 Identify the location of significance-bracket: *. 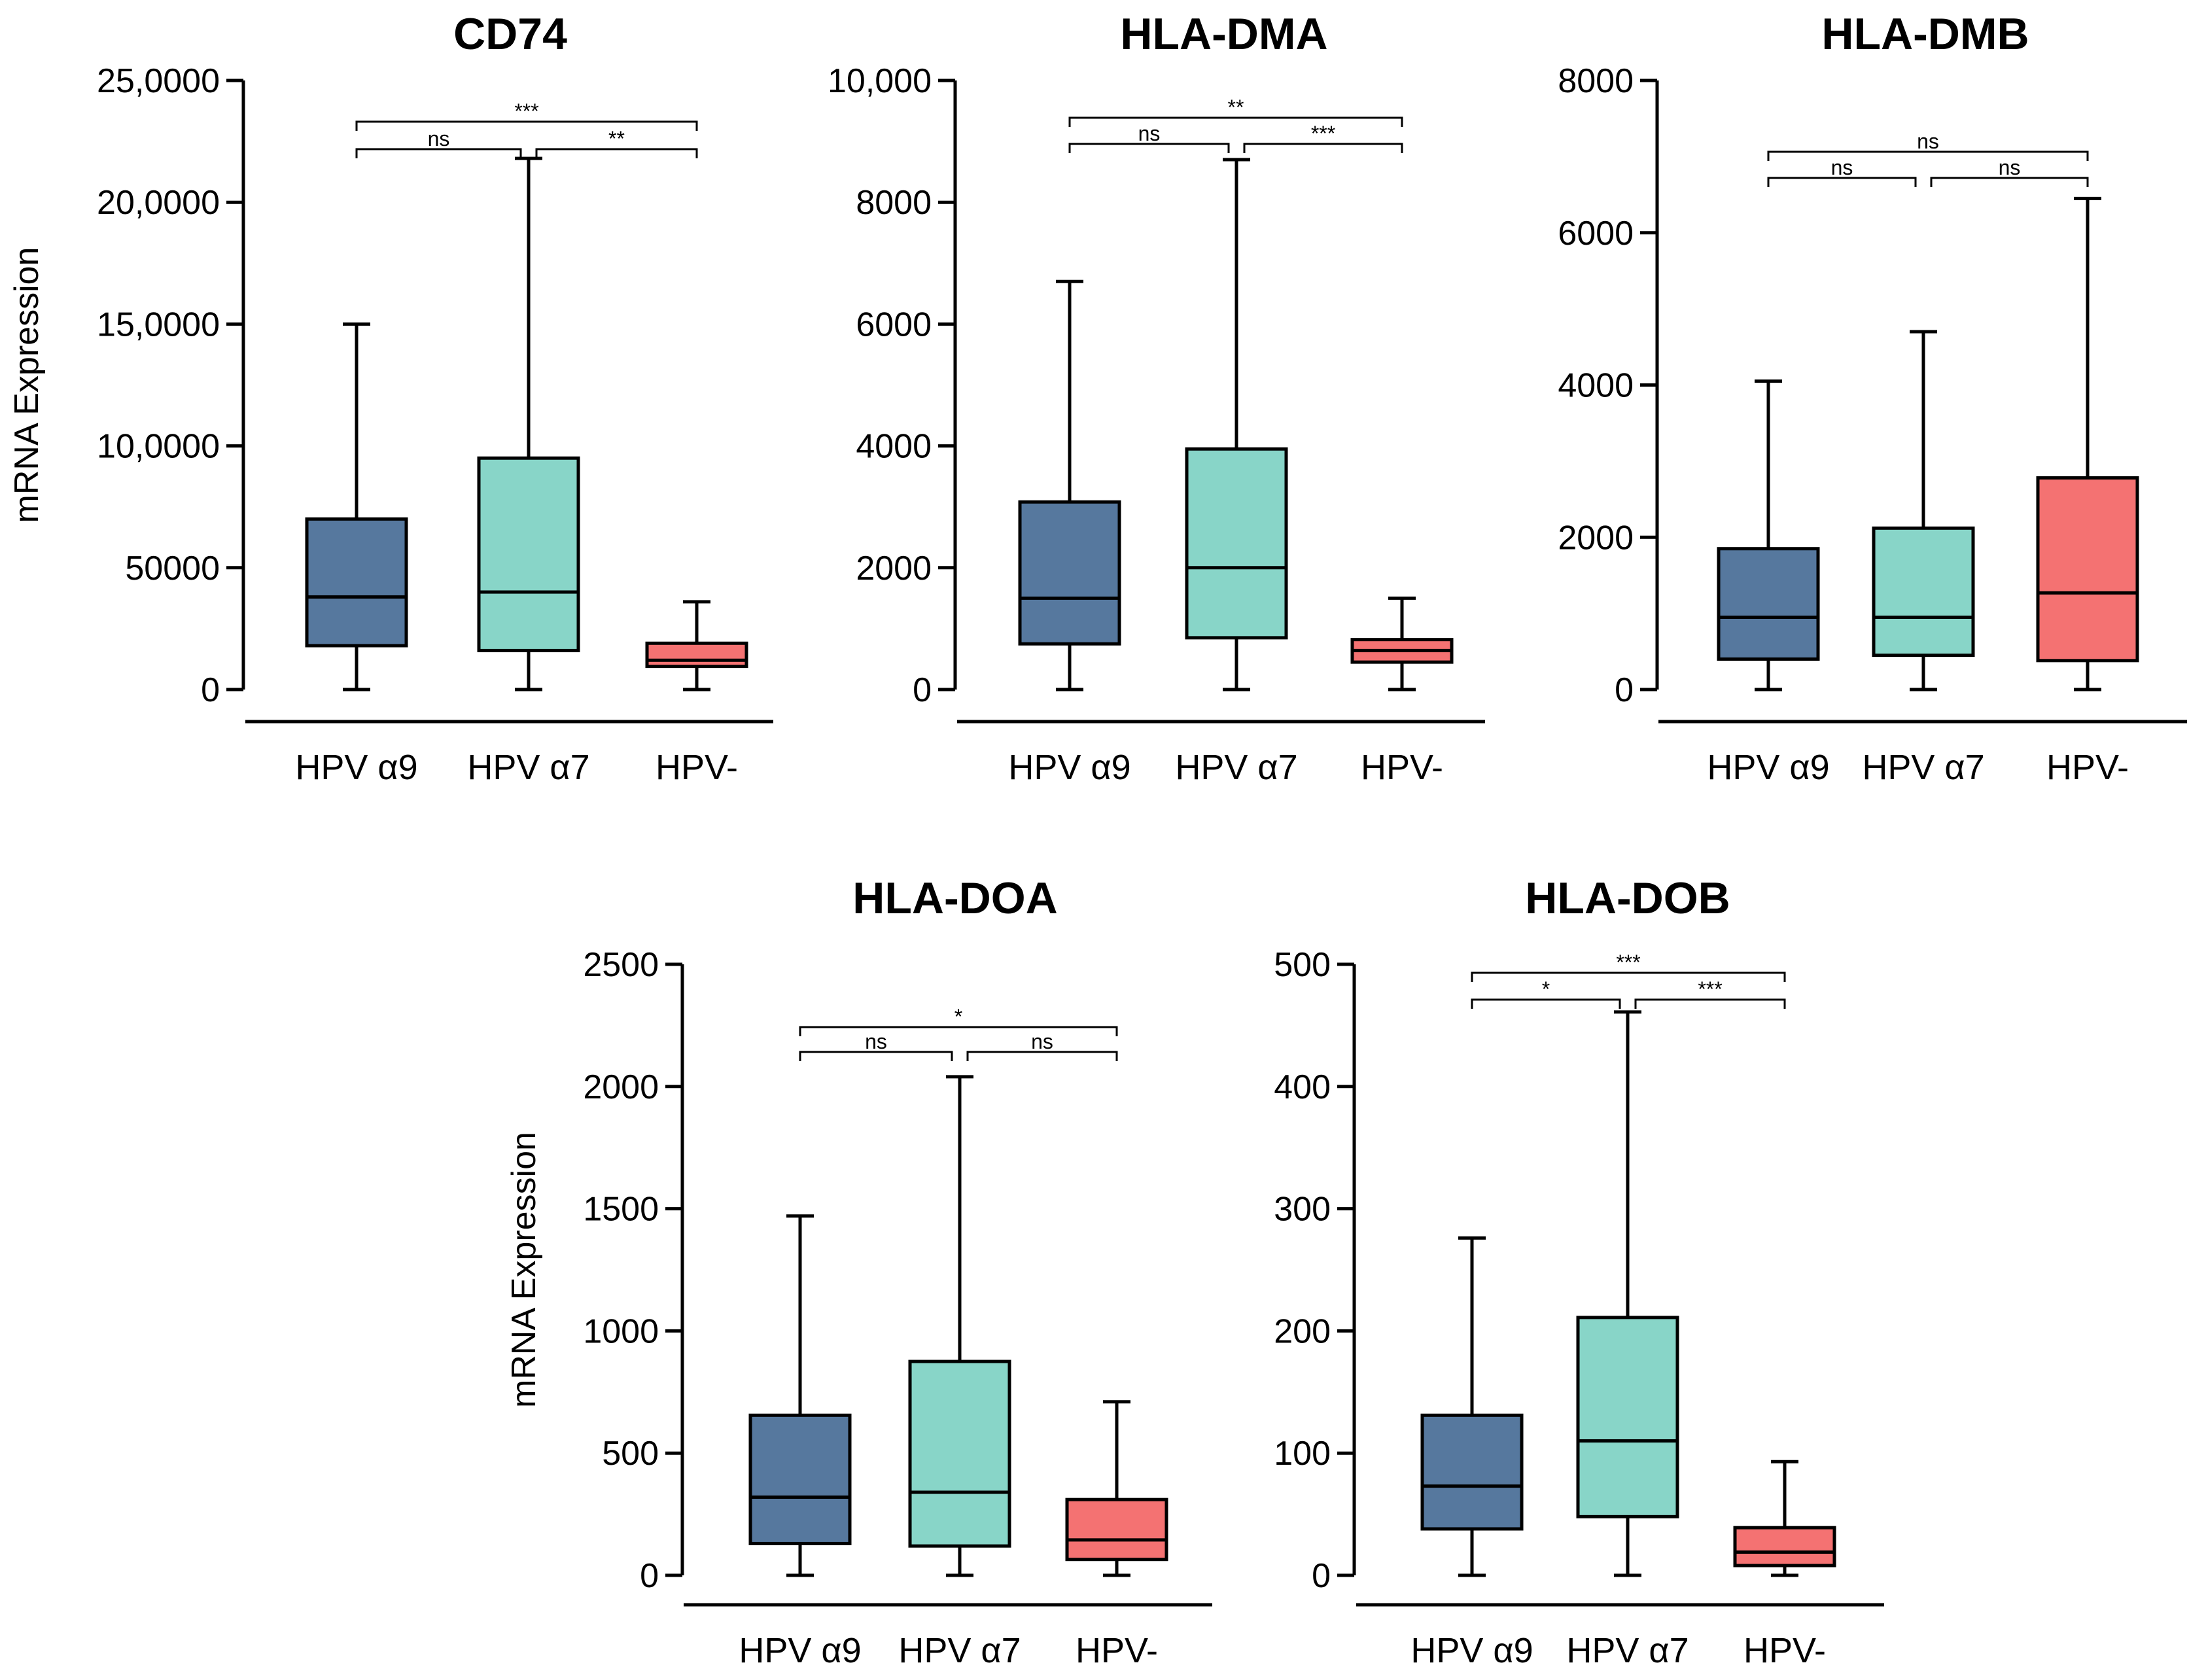
(958, 1020).